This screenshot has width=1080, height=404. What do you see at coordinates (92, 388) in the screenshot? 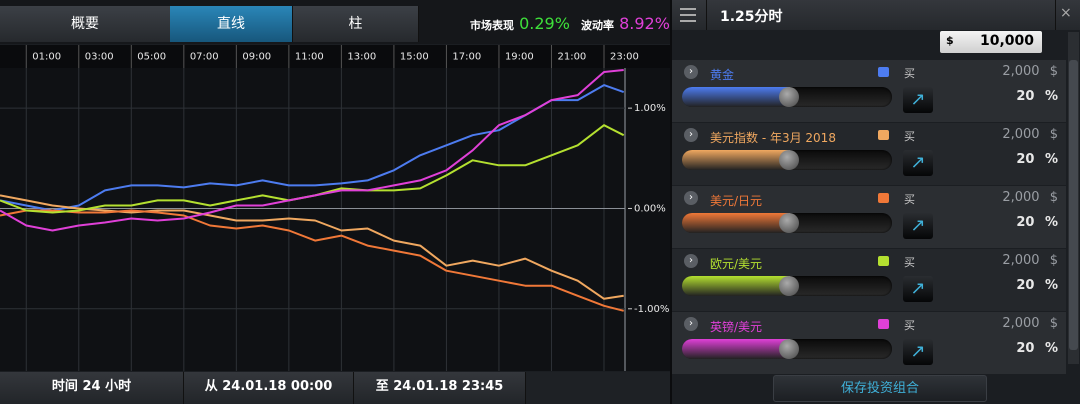
I see `footer-period: 时间 24 小时` at bounding box center [92, 388].